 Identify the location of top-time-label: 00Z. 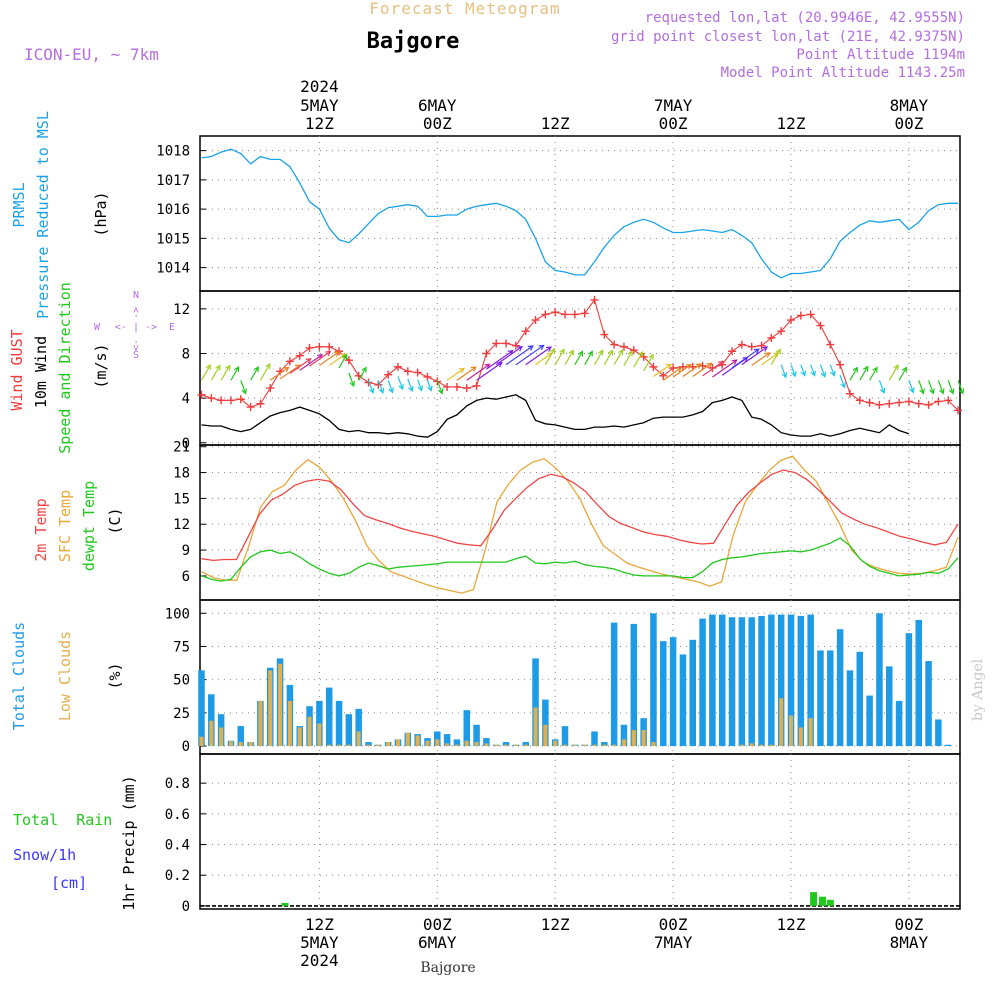
(673, 123).